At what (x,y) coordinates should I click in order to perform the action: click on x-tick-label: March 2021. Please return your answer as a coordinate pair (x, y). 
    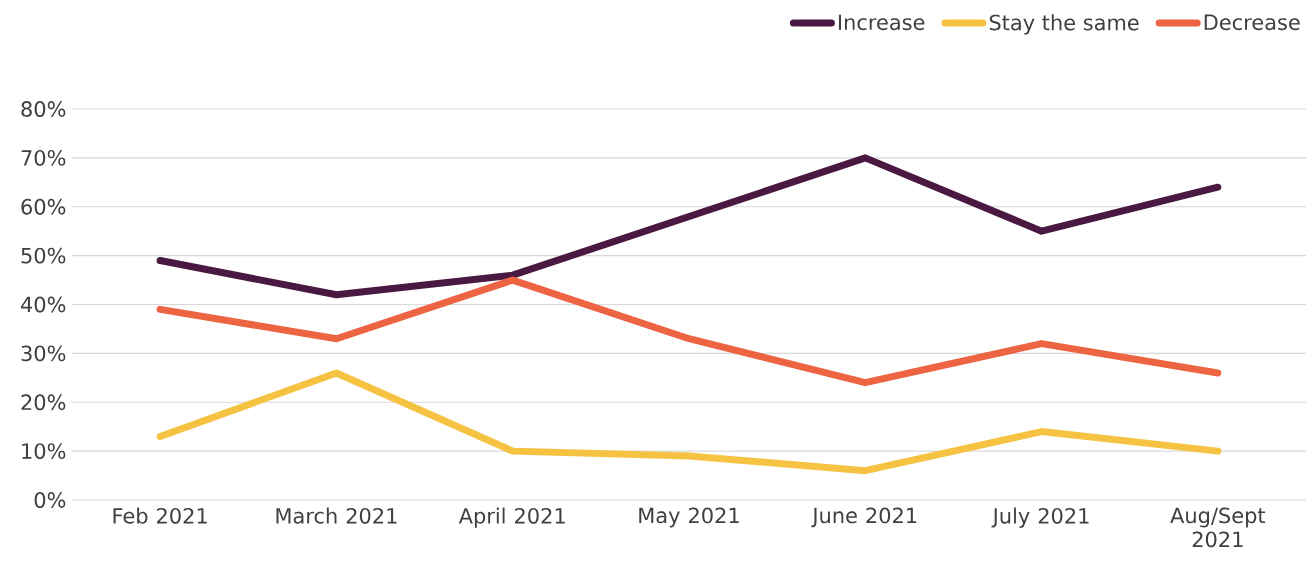
    Looking at the image, I should click on (336, 515).